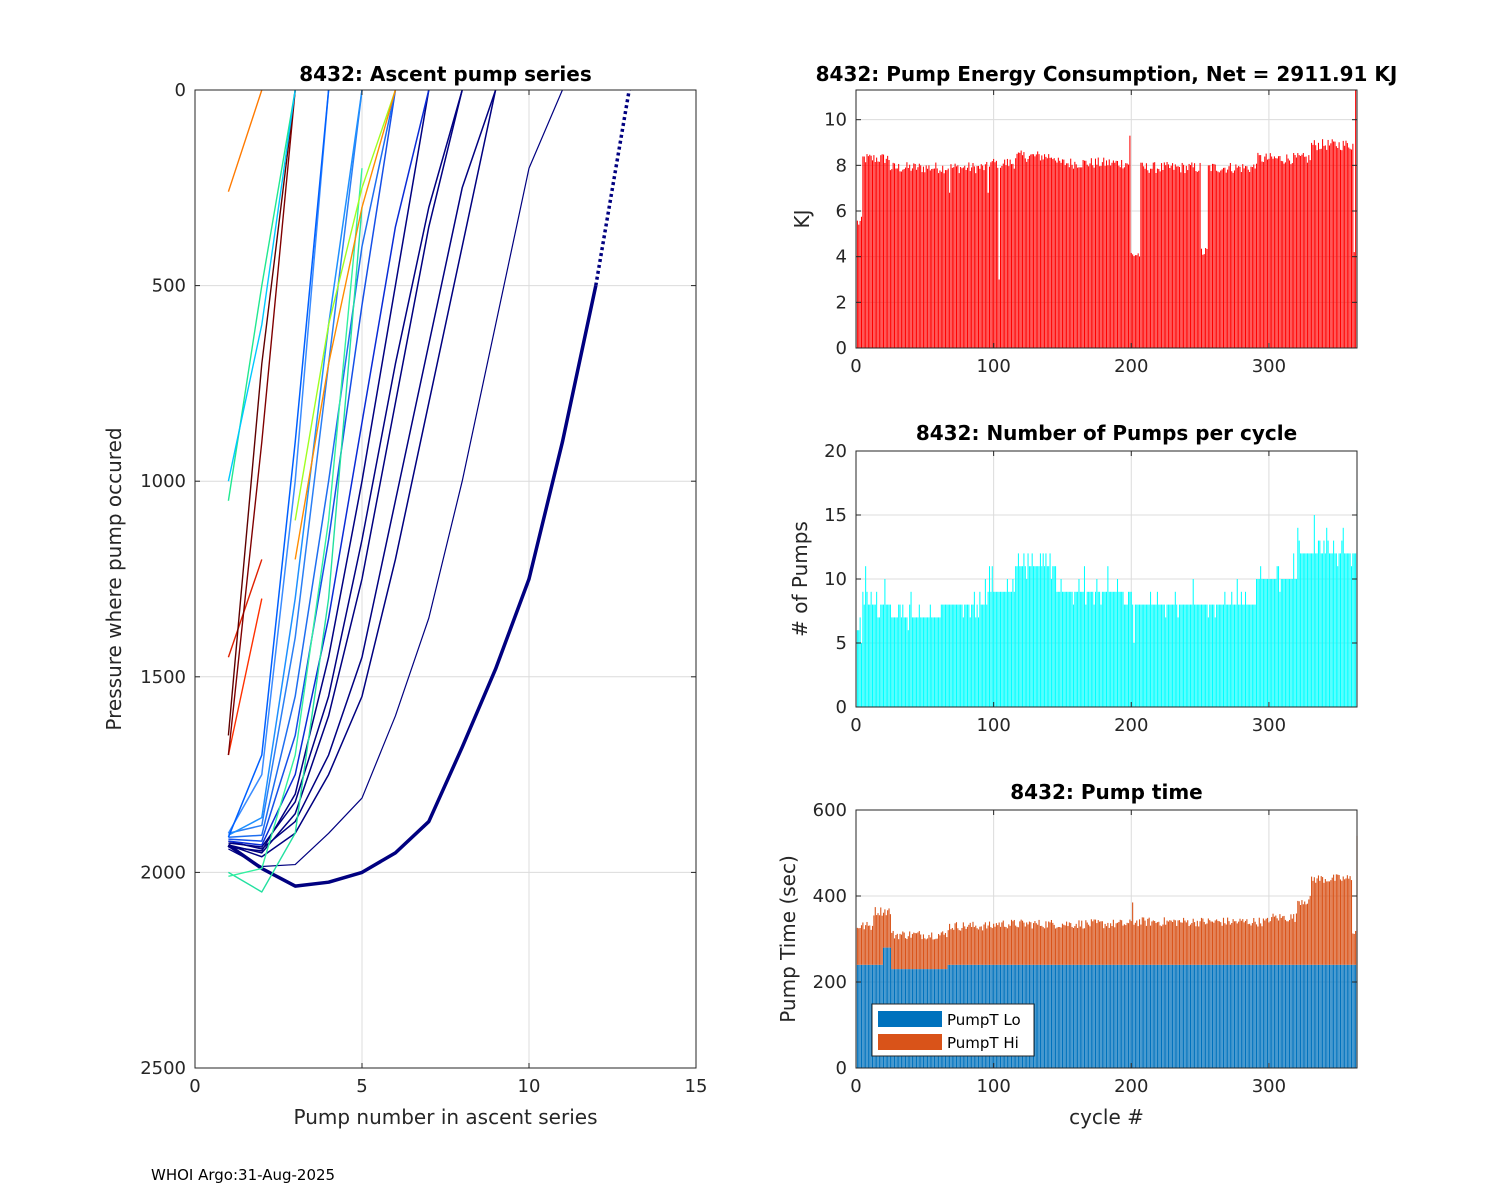 This screenshot has width=1500, height=1200. What do you see at coordinates (841, 707) in the screenshot?
I see `y-tick-label: 0` at bounding box center [841, 707].